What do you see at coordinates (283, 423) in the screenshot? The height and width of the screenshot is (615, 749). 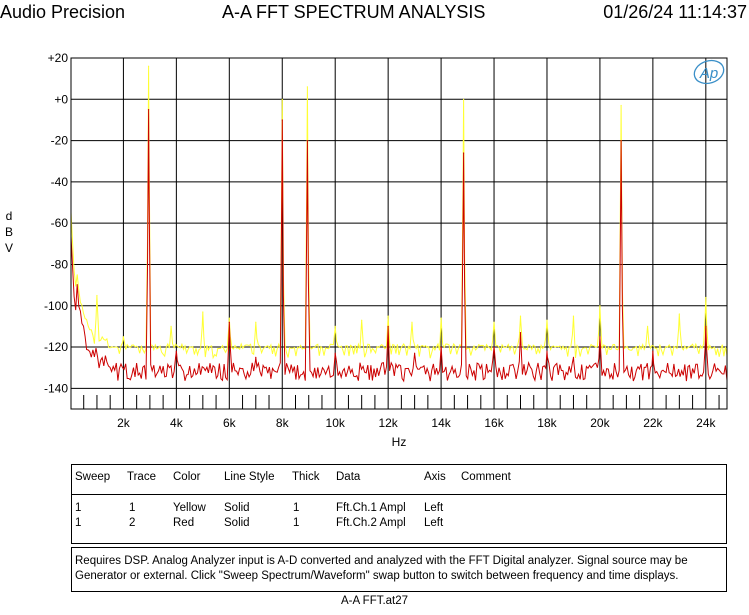 I see `x-tick-label: 8k` at bounding box center [283, 423].